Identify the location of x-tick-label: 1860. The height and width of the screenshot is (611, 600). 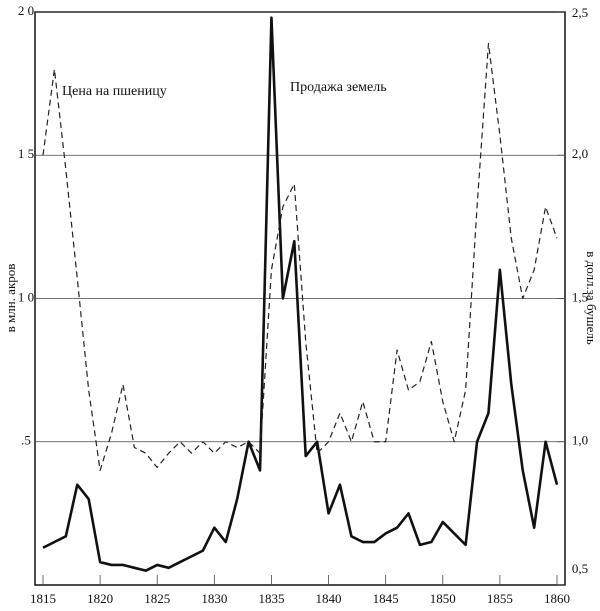
(557, 598).